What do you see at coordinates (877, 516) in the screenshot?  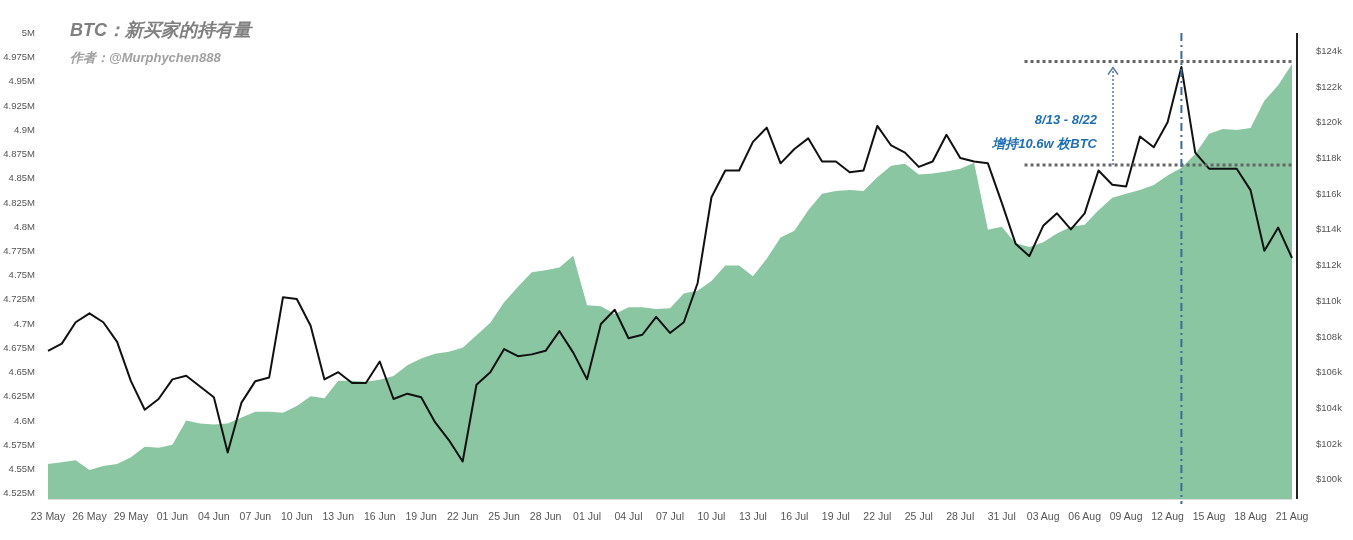 I see `x-tick-label: 22 Jul` at bounding box center [877, 516].